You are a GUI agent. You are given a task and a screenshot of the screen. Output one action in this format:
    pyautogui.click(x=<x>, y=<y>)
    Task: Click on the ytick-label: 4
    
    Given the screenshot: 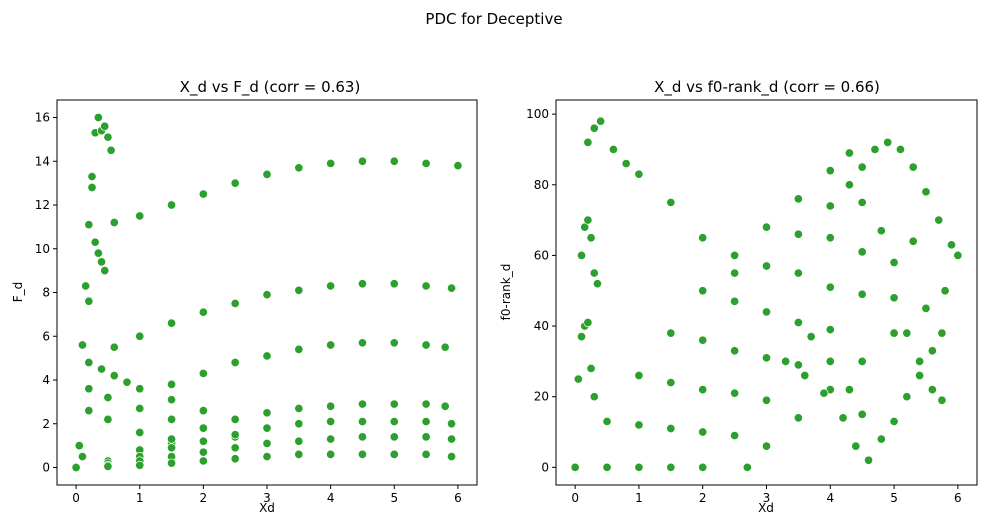 What is the action you would take?
    pyautogui.click(x=46, y=380)
    